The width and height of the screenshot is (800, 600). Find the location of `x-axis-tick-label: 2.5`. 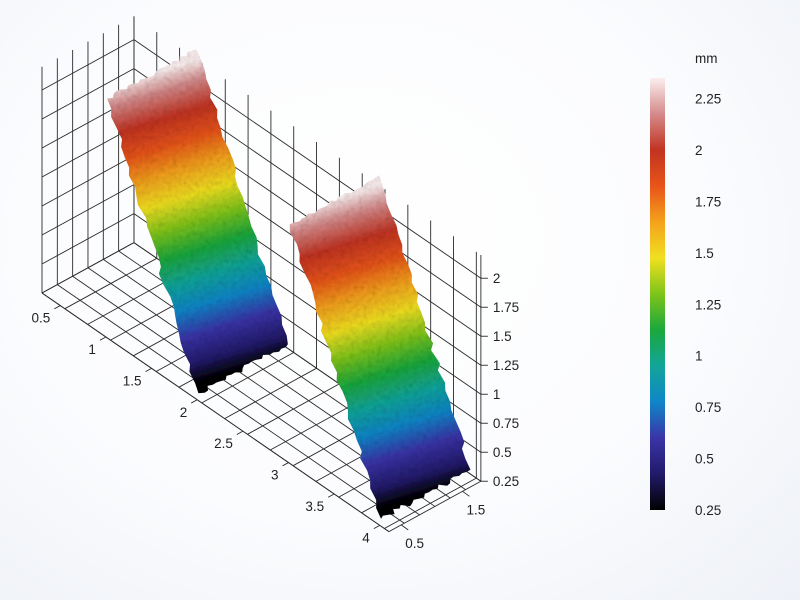

x-axis-tick-label: 2.5 is located at coordinates (223, 443).